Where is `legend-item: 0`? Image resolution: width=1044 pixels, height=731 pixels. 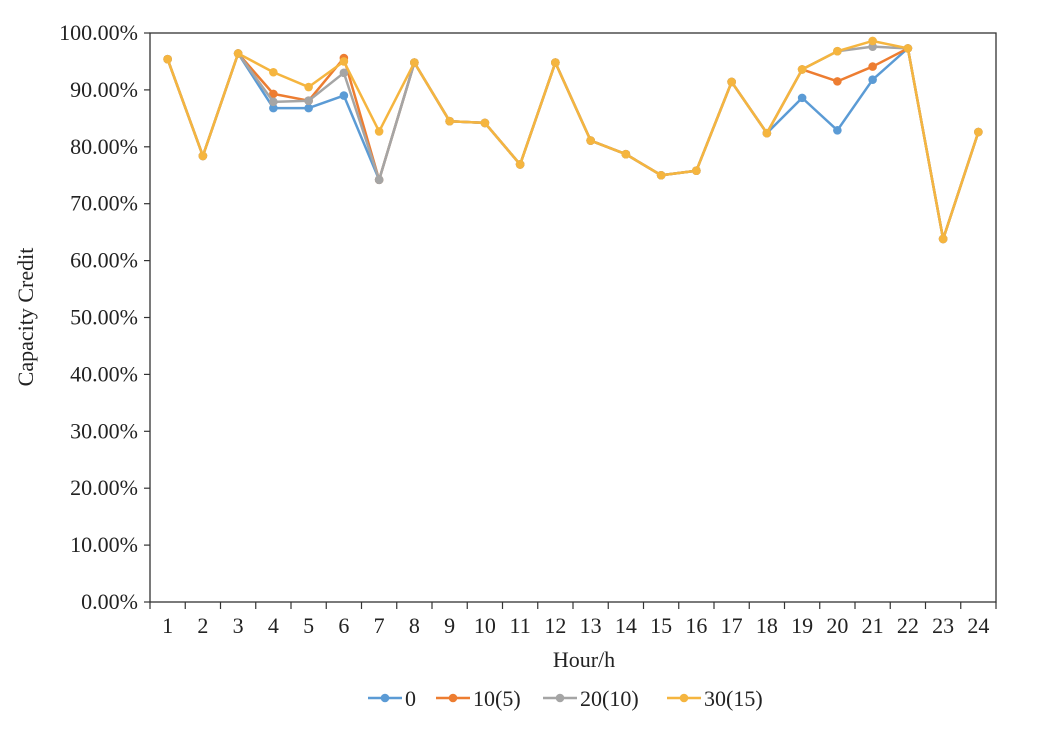 legend-item: 0 is located at coordinates (392, 698).